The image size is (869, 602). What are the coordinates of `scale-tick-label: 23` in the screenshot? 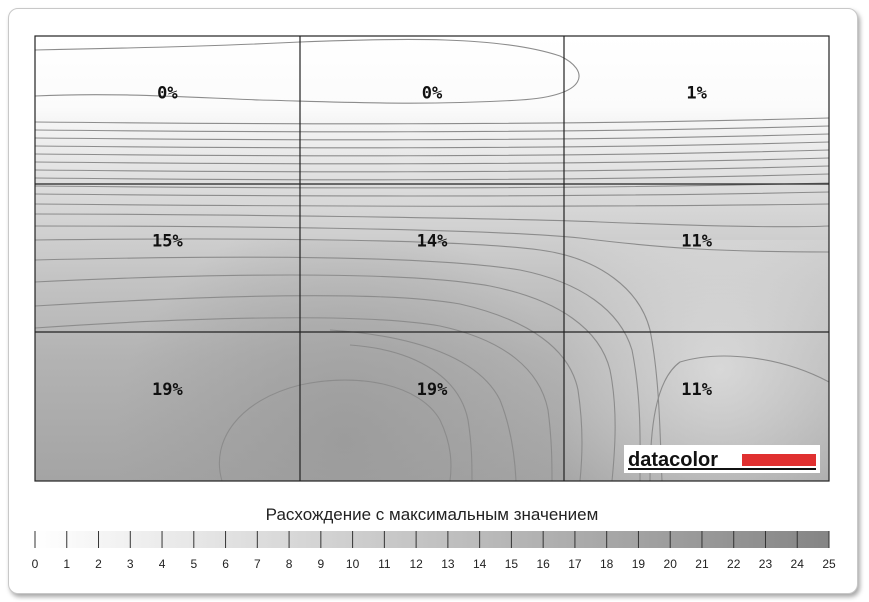 It's located at (766, 564).